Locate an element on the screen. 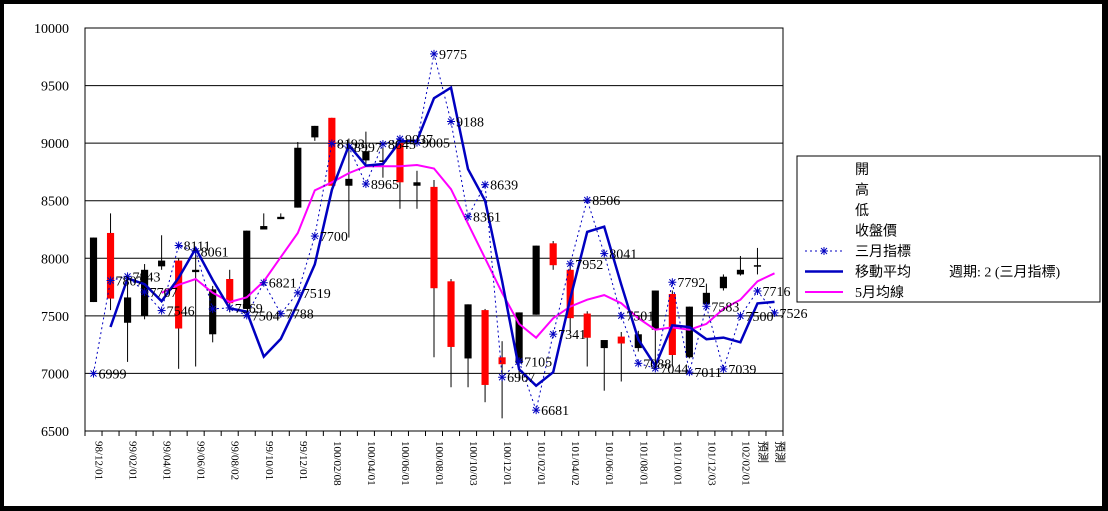 The image size is (1108, 511). x-tick-label: 101/06/01 is located at coordinates (609, 463).